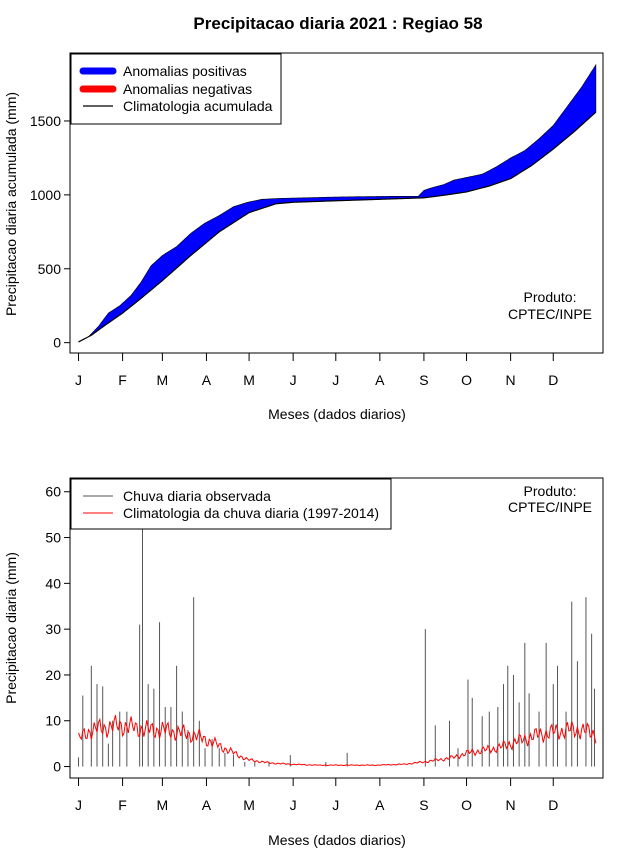  What do you see at coordinates (11, 204) in the screenshot?
I see `y-axis-label: Precipitacao diaria acumulada (mm)` at bounding box center [11, 204].